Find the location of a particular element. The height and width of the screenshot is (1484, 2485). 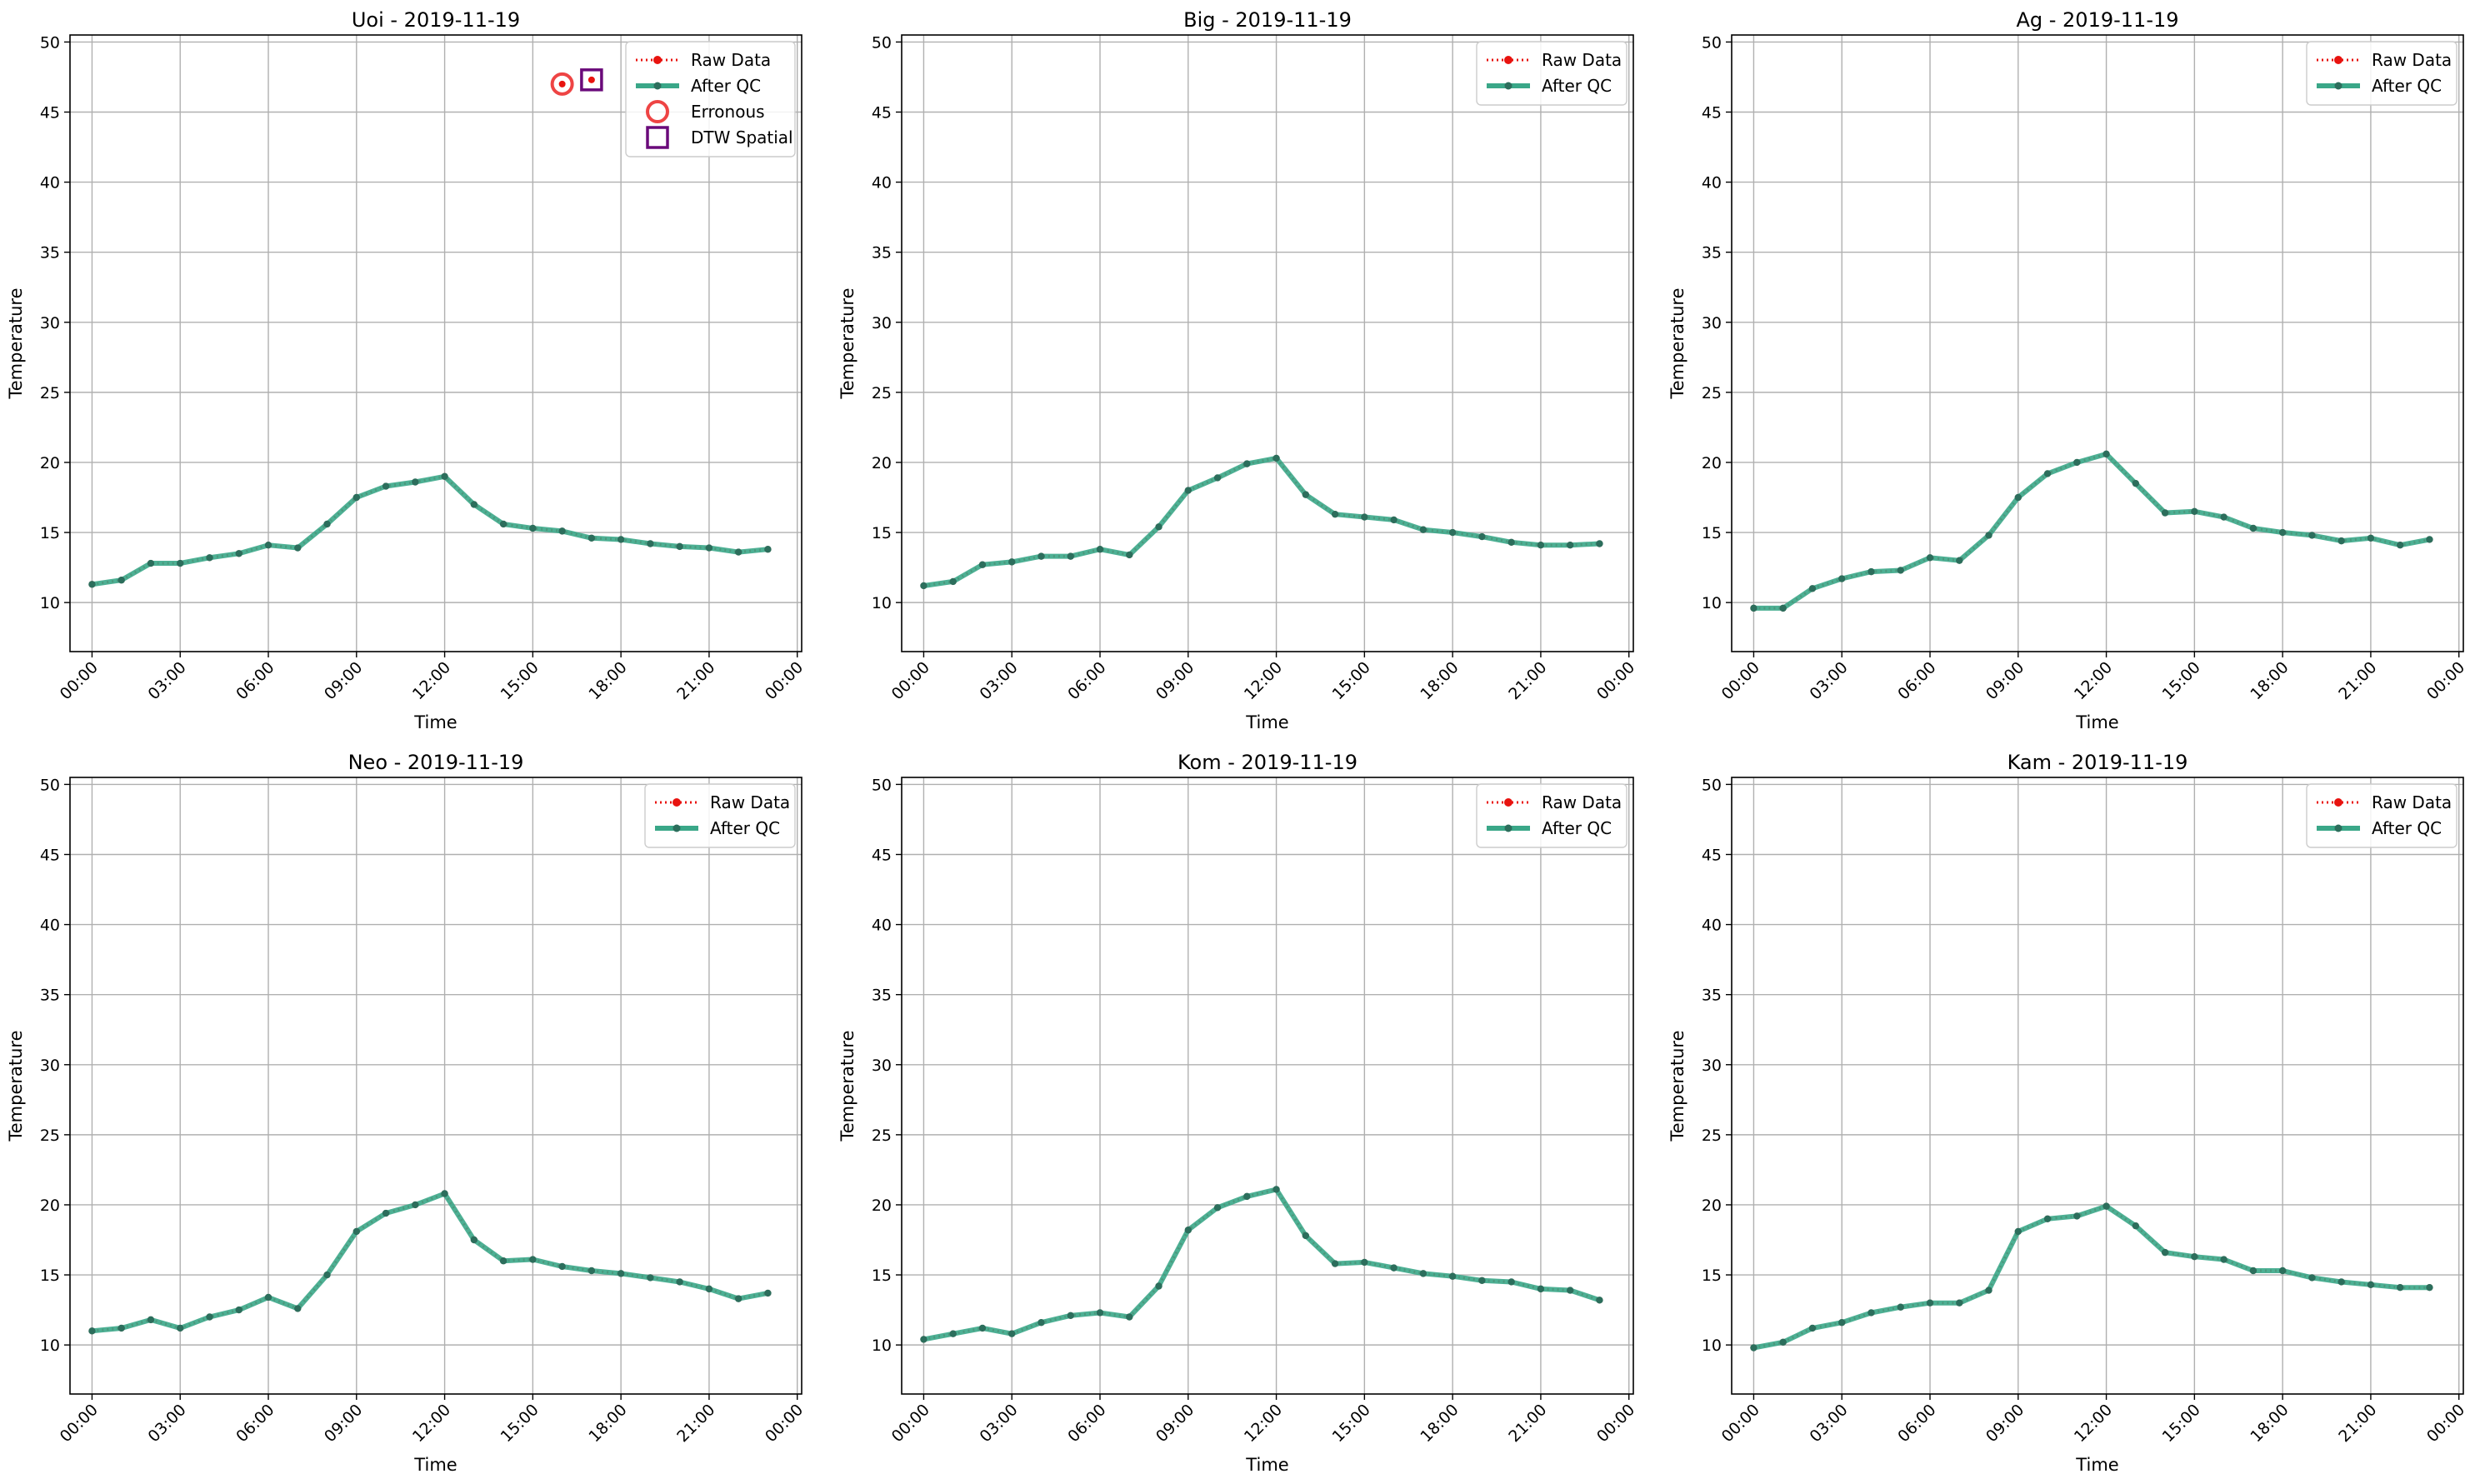

dtw-spatial-flag-marker is located at coordinates (591, 80).